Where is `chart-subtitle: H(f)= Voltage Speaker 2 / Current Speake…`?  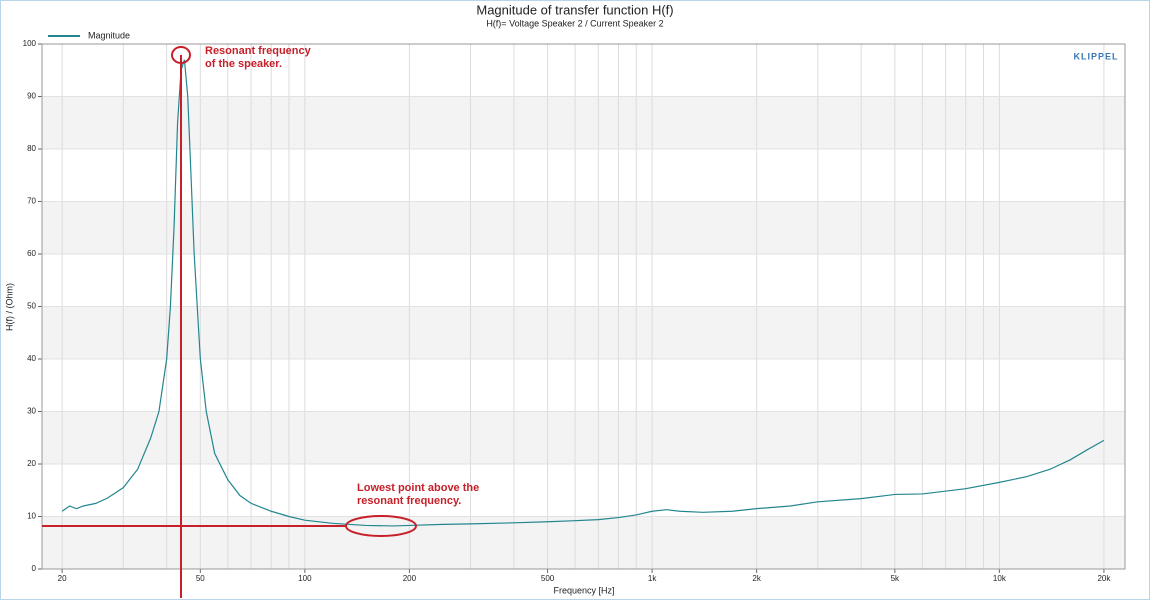
chart-subtitle: H(f)= Voltage Speaker 2 / Current Speake… is located at coordinates (574, 23).